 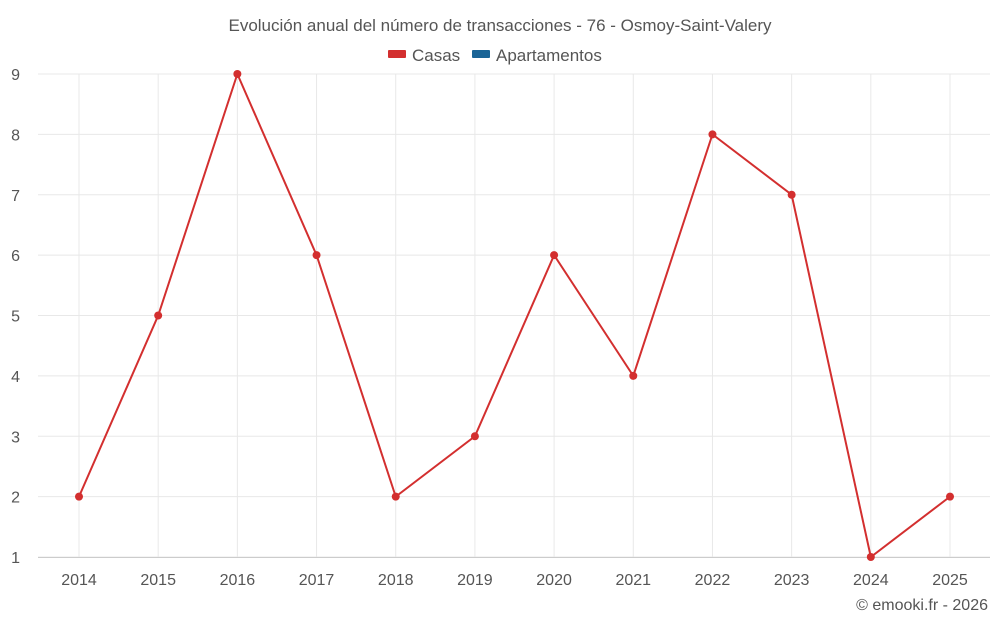 I want to click on credit-text: © emooki.fr - 2026, so click(x=922, y=605).